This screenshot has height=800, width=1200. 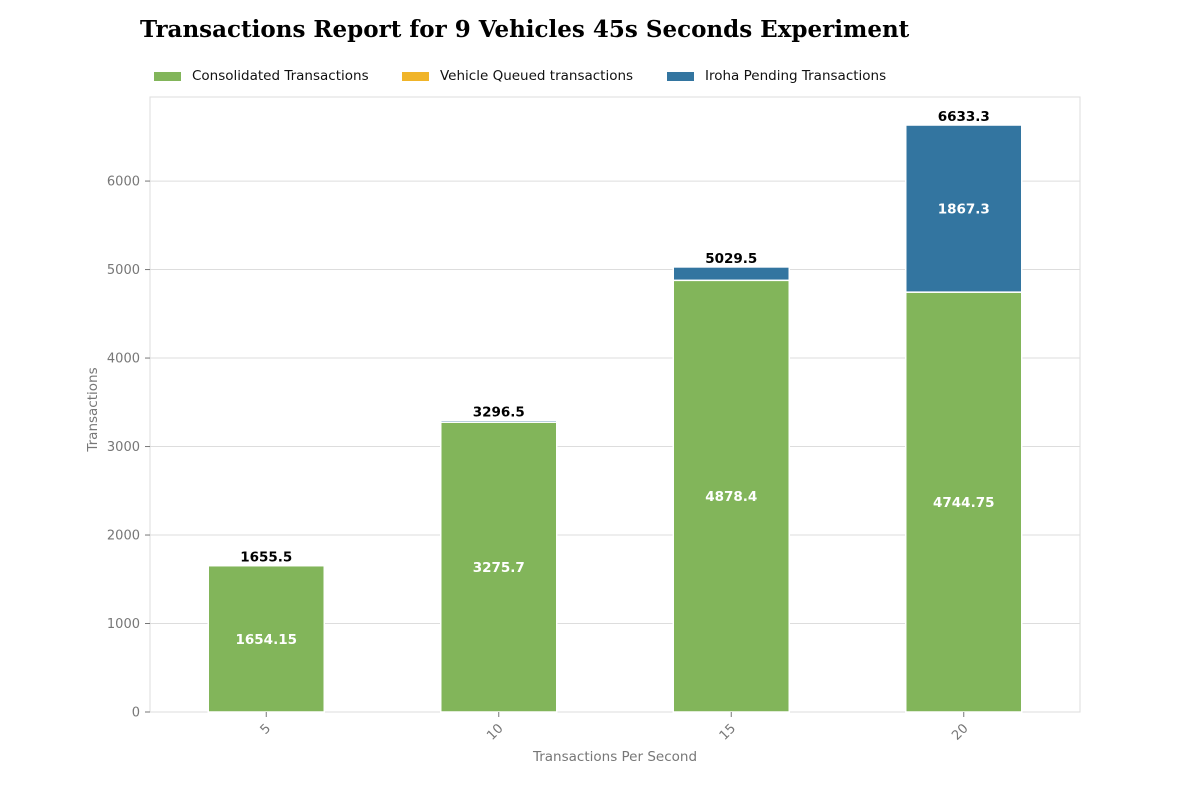 I want to click on bar-total-label: 5029.5, so click(x=731, y=259).